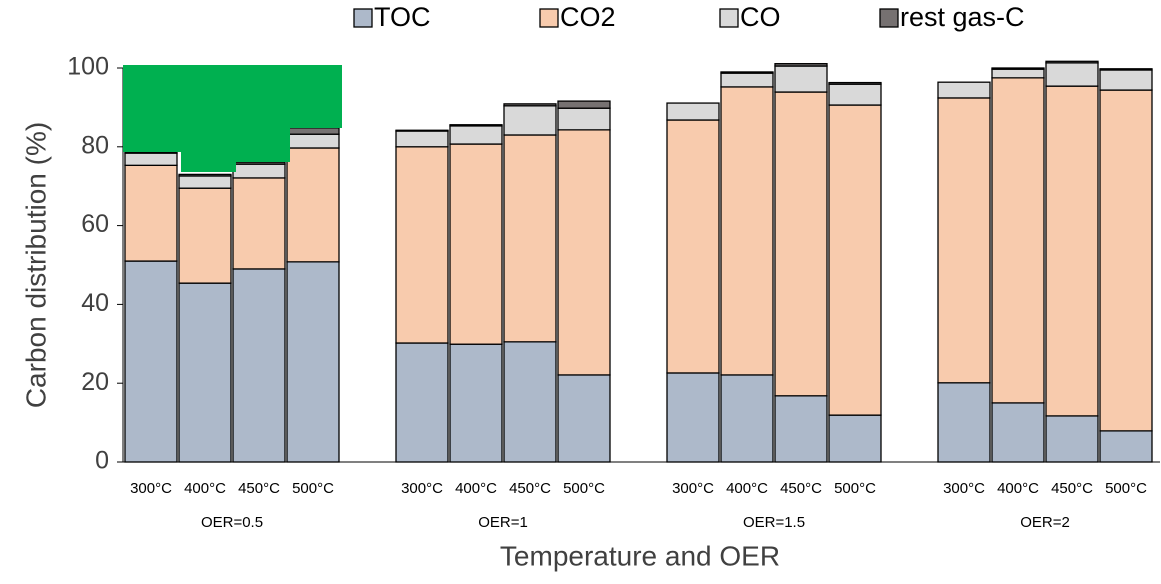 The image size is (1161, 584). What do you see at coordinates (95, 145) in the screenshot?
I see `y-tick-label: 80` at bounding box center [95, 145].